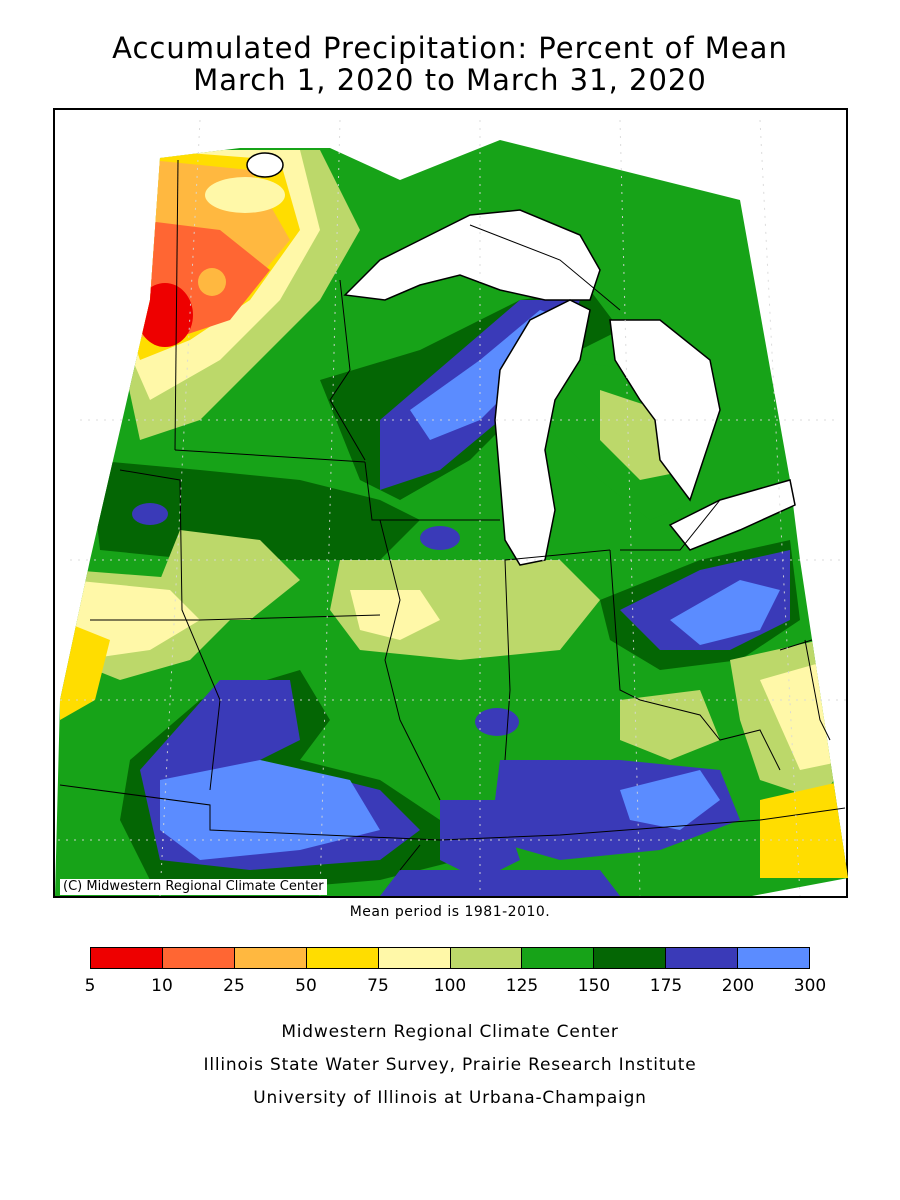  I want to click on lake-of-the-woods, so click(265, 165).